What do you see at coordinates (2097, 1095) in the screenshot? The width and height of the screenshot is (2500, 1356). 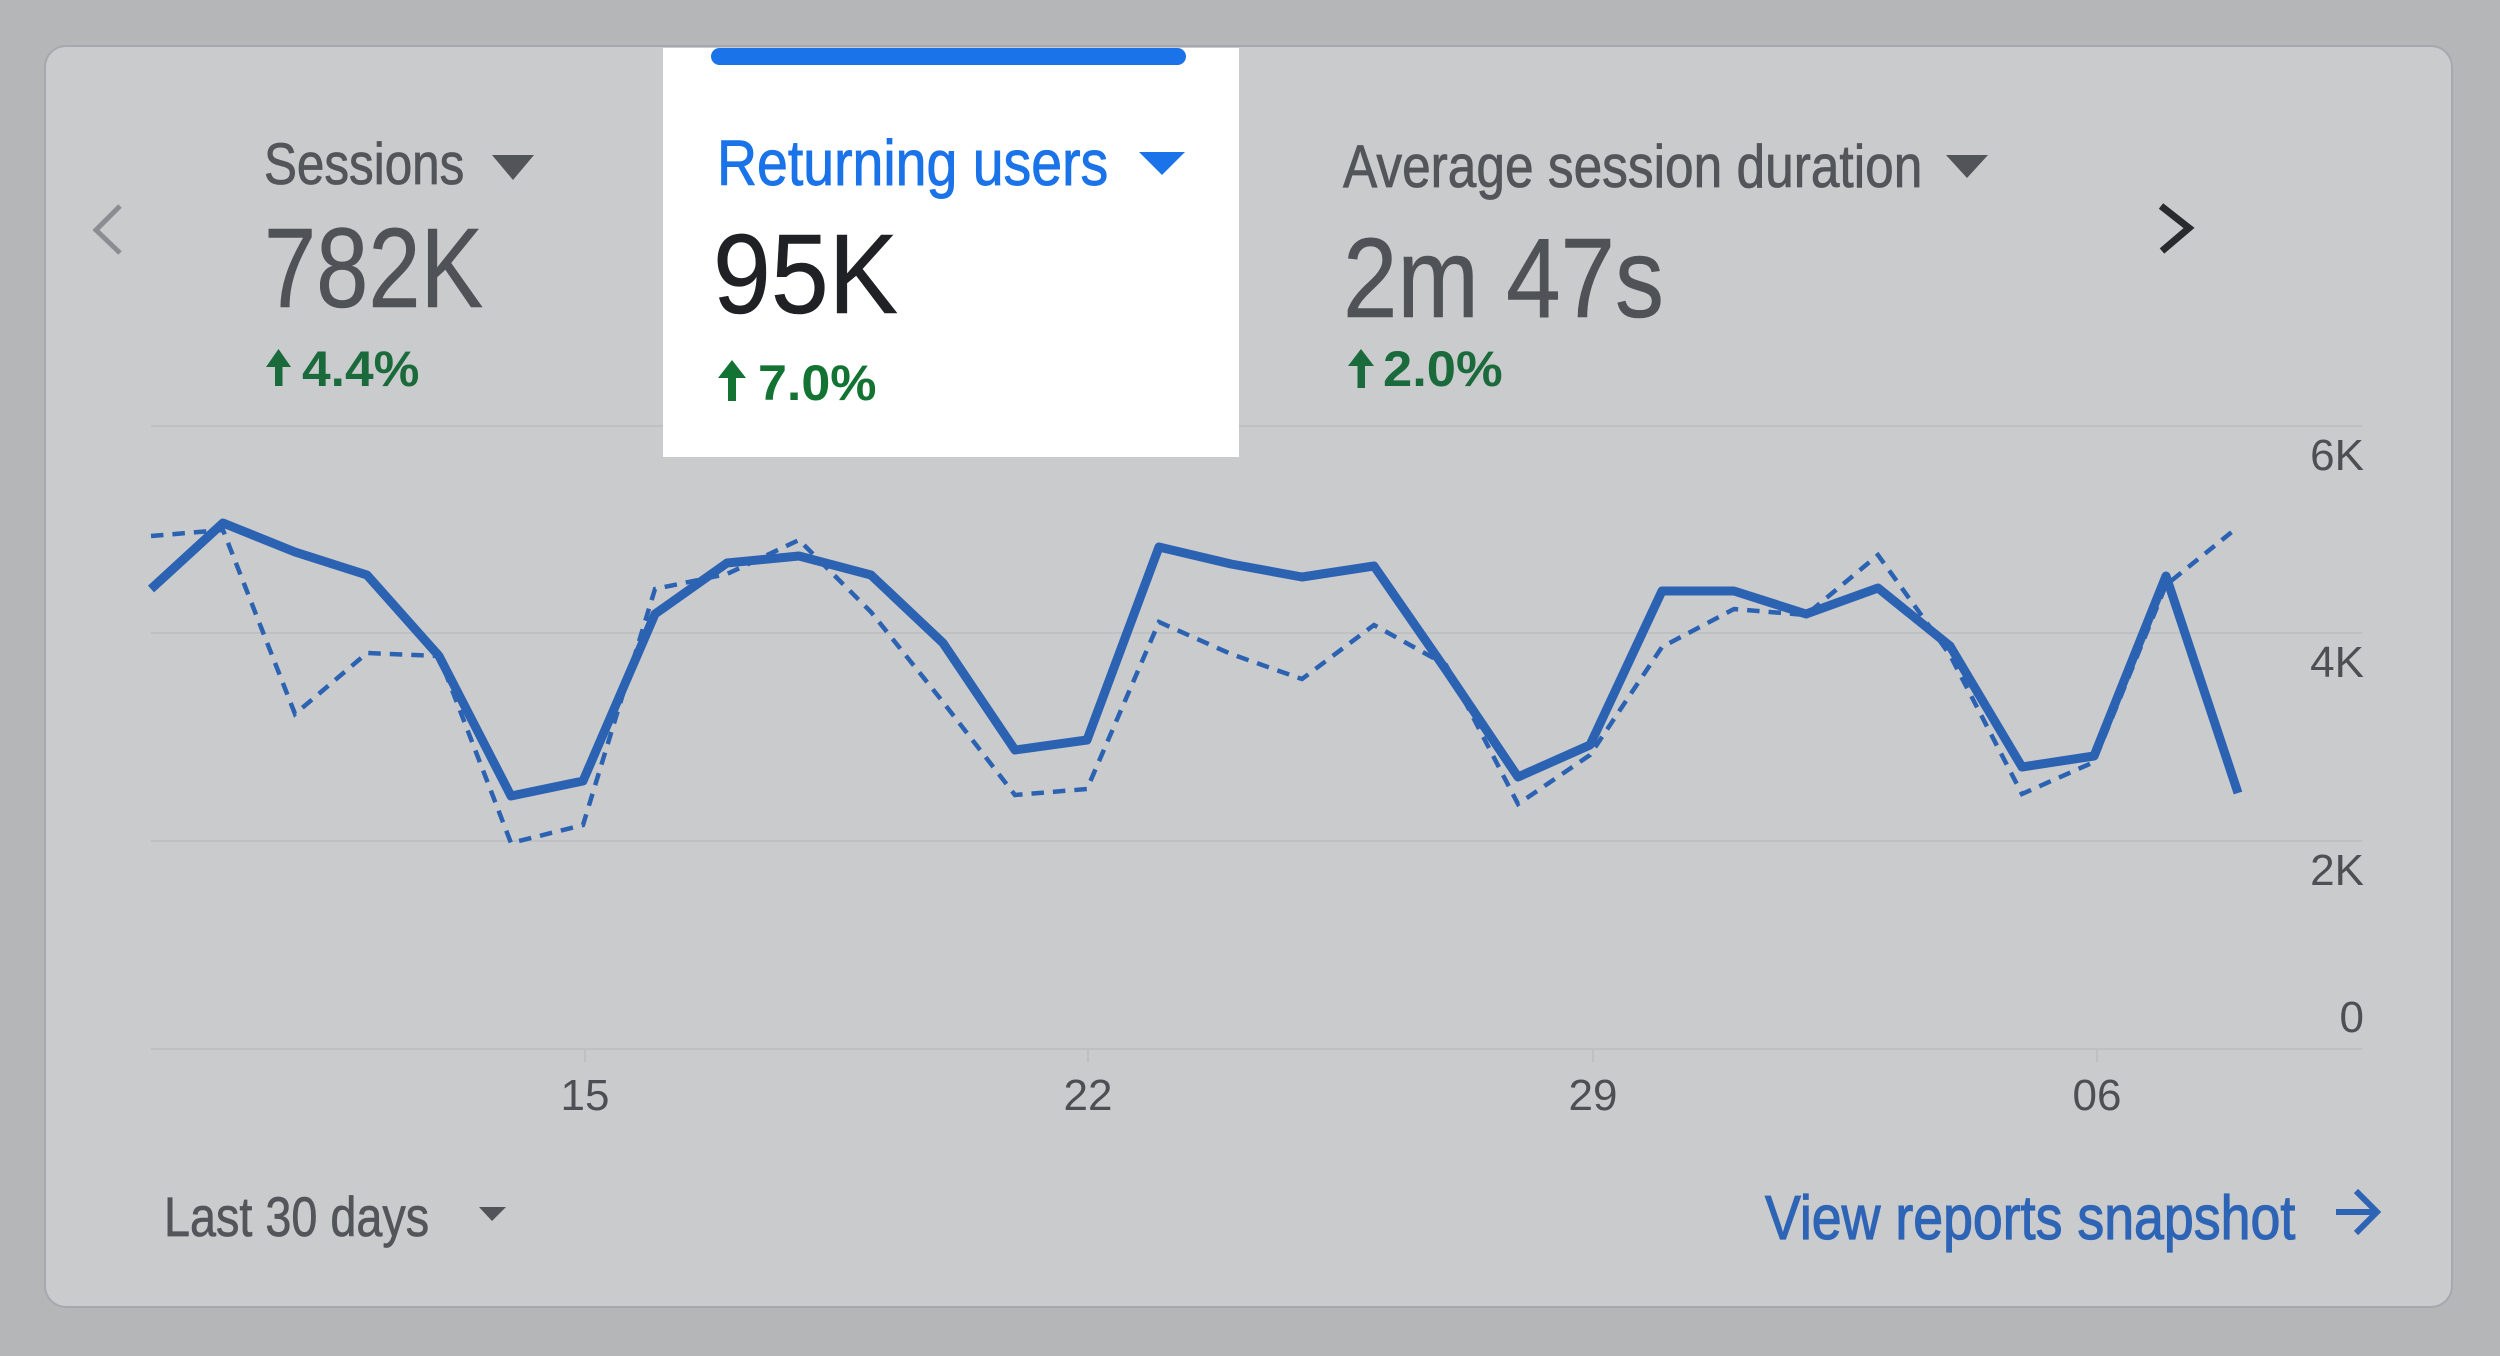 I see `svg-text: 06` at bounding box center [2097, 1095].